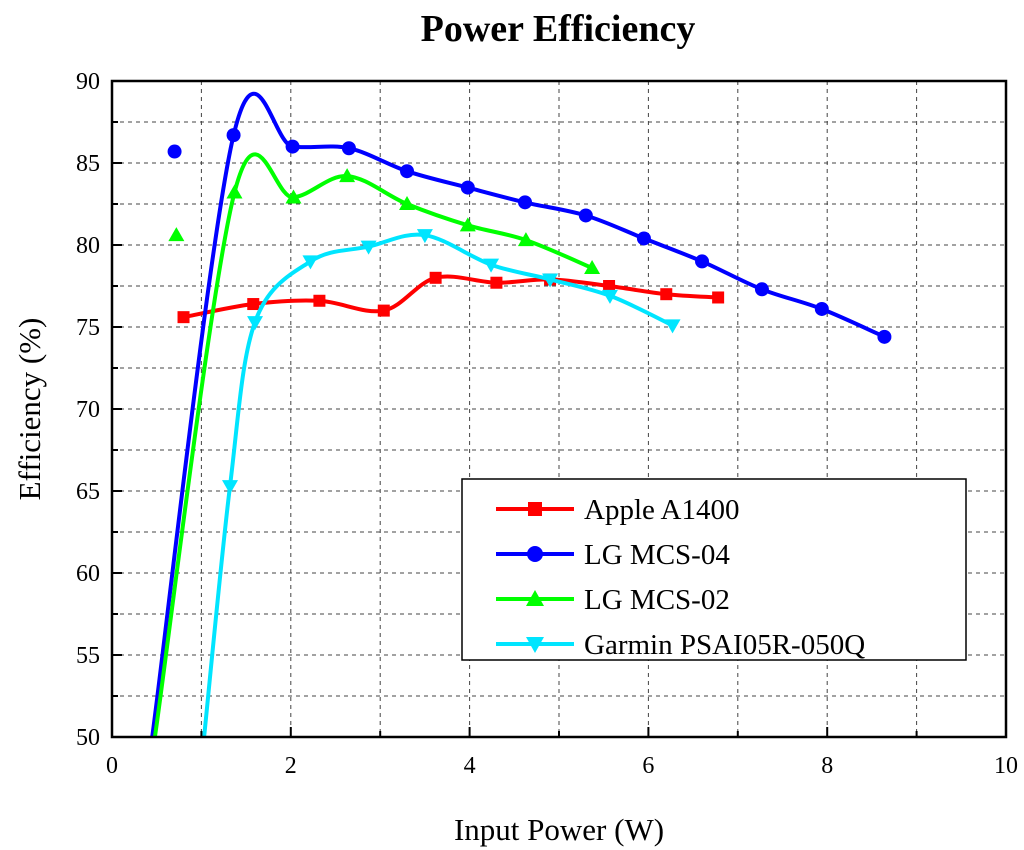 This screenshot has height=850, width=1024. I want to click on legend-item: Apple A1400, so click(617, 510).